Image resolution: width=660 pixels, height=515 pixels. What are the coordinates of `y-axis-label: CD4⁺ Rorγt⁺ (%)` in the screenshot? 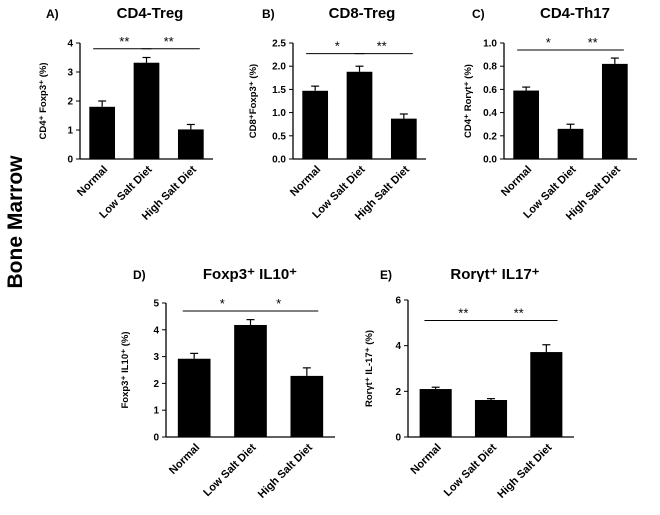 It's located at (468, 101).